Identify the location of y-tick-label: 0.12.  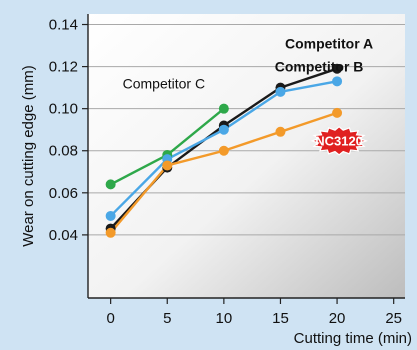
(63, 67).